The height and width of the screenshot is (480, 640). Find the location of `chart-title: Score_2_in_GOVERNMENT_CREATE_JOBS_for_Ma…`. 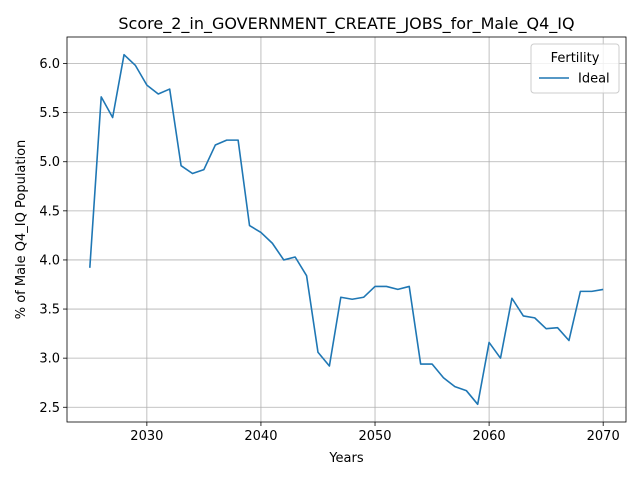

chart-title: Score_2_in_GOVERNMENT_CREATE_JOBS_for_Ma… is located at coordinates (346, 24).